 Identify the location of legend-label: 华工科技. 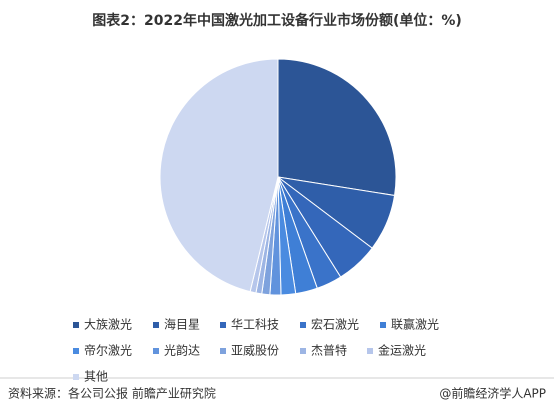
(255, 325).